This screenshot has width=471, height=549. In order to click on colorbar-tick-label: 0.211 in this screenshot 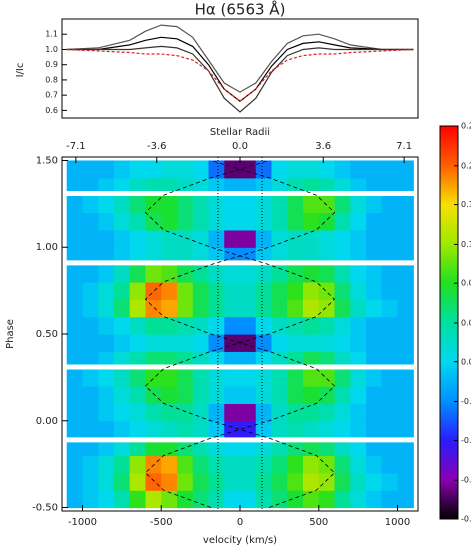, I will do `click(466, 165)`.